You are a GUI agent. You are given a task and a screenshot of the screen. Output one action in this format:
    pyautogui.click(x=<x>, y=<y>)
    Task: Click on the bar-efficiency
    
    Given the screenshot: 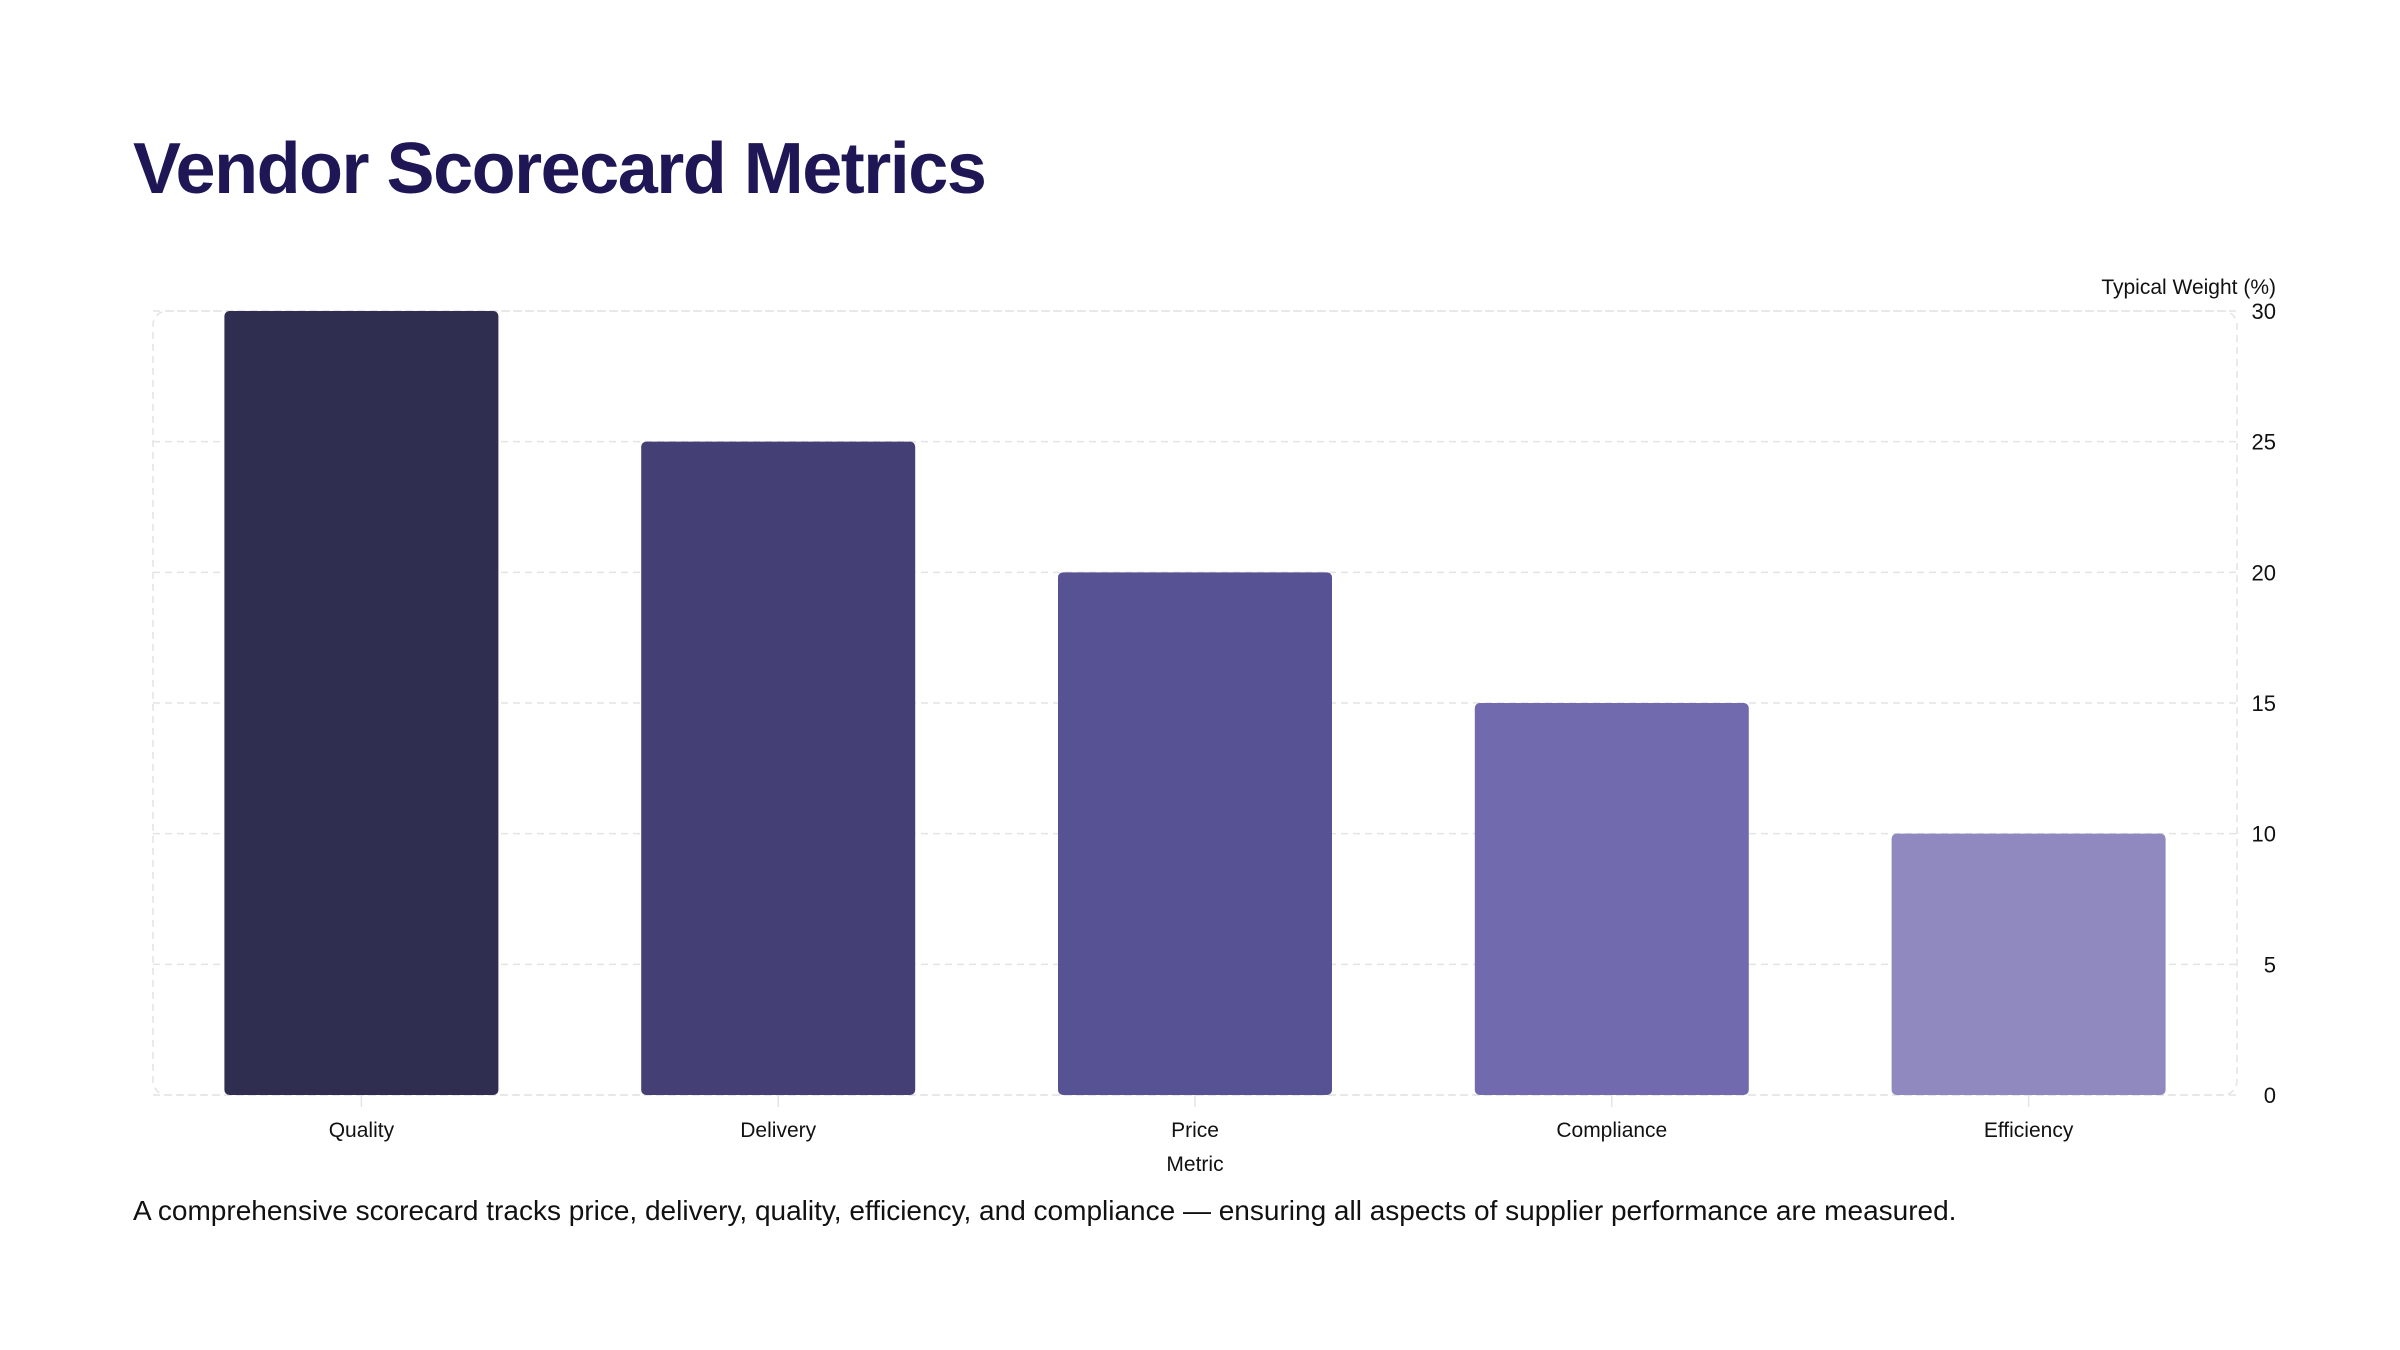 What is the action you would take?
    pyautogui.click(x=2028, y=964)
    